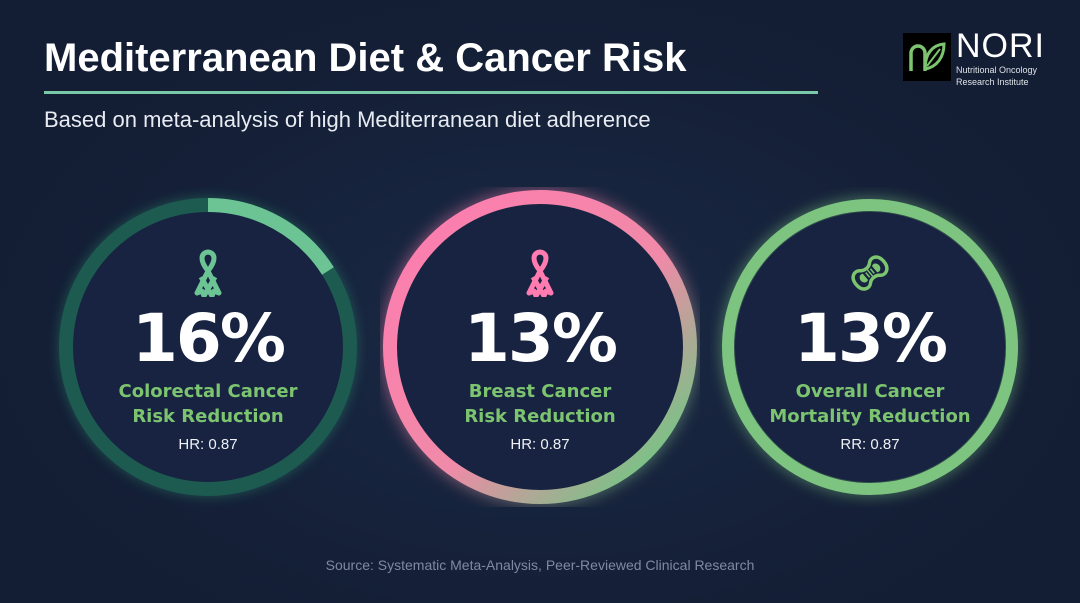  I want to click on leaf-logo-icon, so click(927, 57).